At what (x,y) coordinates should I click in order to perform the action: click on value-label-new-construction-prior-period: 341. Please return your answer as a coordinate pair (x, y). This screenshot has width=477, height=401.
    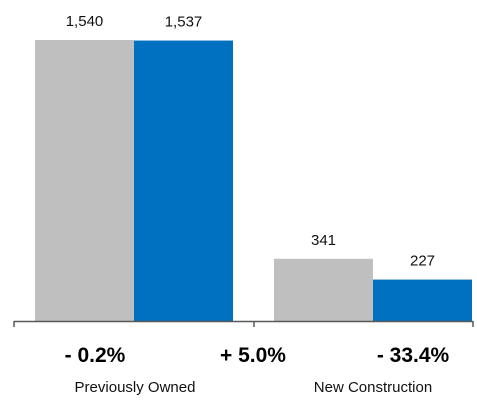
    Looking at the image, I should click on (323, 240).